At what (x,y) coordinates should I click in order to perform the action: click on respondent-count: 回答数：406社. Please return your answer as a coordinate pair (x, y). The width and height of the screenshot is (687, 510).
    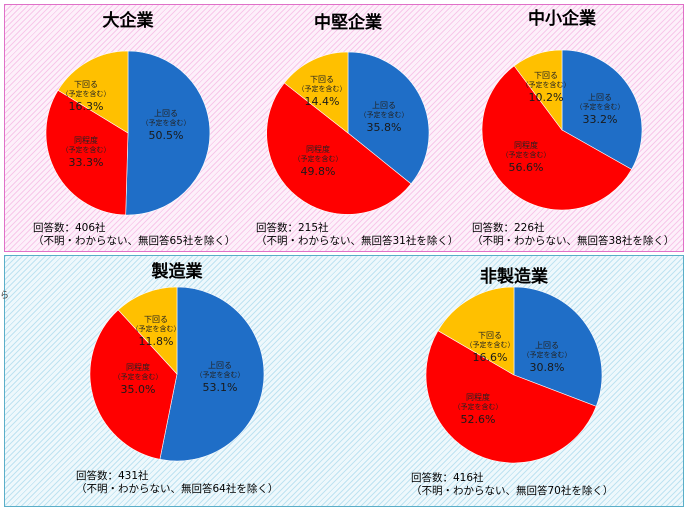
    Looking at the image, I should click on (69, 227).